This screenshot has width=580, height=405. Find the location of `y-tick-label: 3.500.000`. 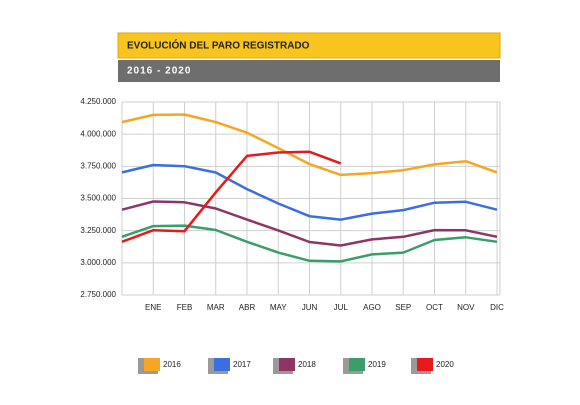

y-tick-label: 3.500.000 is located at coordinates (98, 198).